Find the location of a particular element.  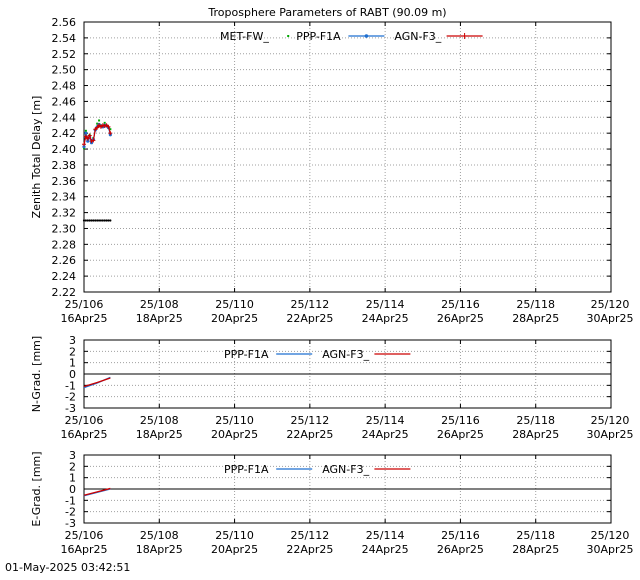

timestamp: 01-May-2025 03:42:51 is located at coordinates (68, 567).